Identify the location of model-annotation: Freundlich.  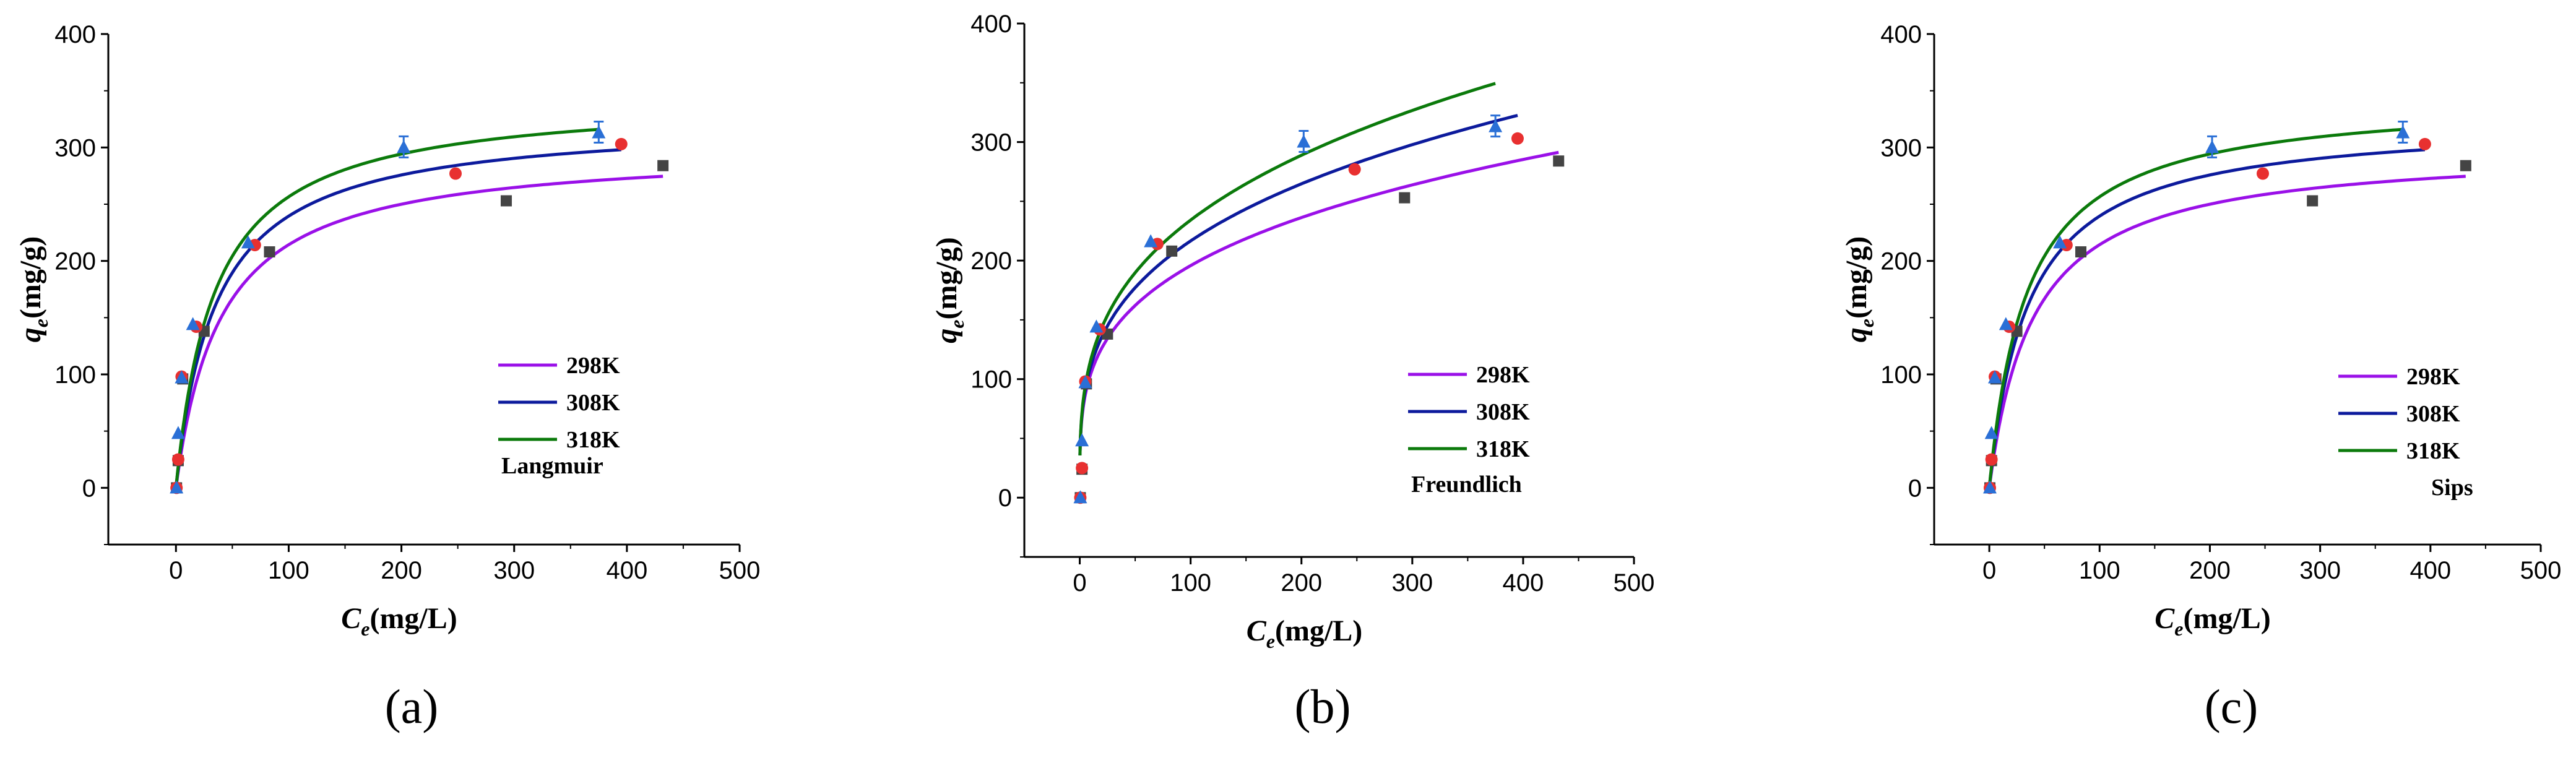
(1466, 485).